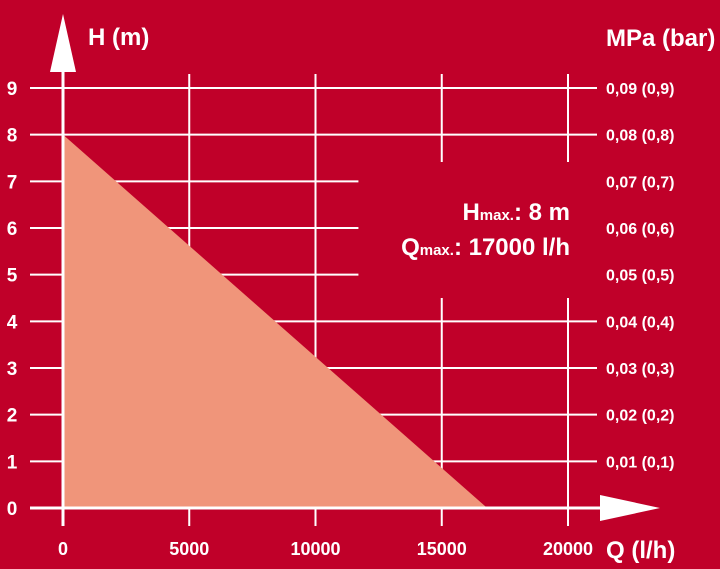 The width and height of the screenshot is (720, 569). I want to click on qmax-annotation: Qmax.: 17000 l/h, so click(485, 247).